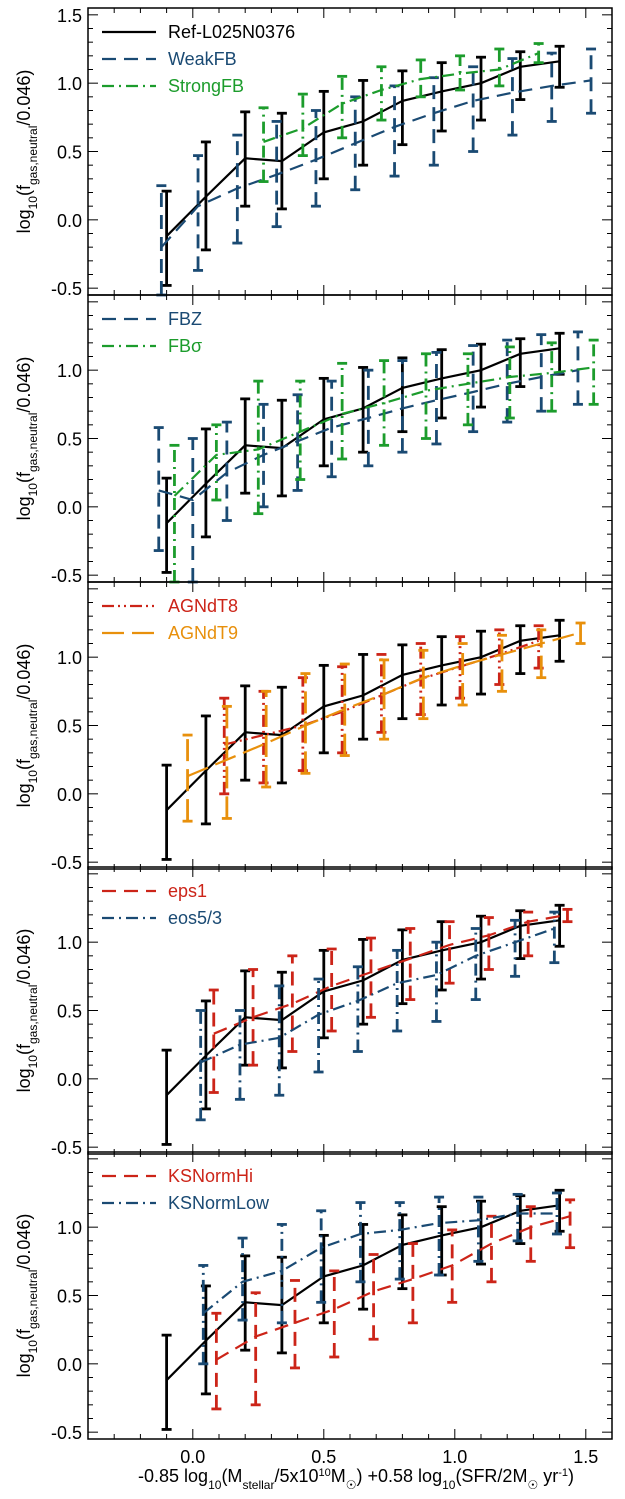 The image size is (625, 1499). Describe the element at coordinates (69, 16) in the screenshot. I see `y-tick-label: 1.5` at that location.